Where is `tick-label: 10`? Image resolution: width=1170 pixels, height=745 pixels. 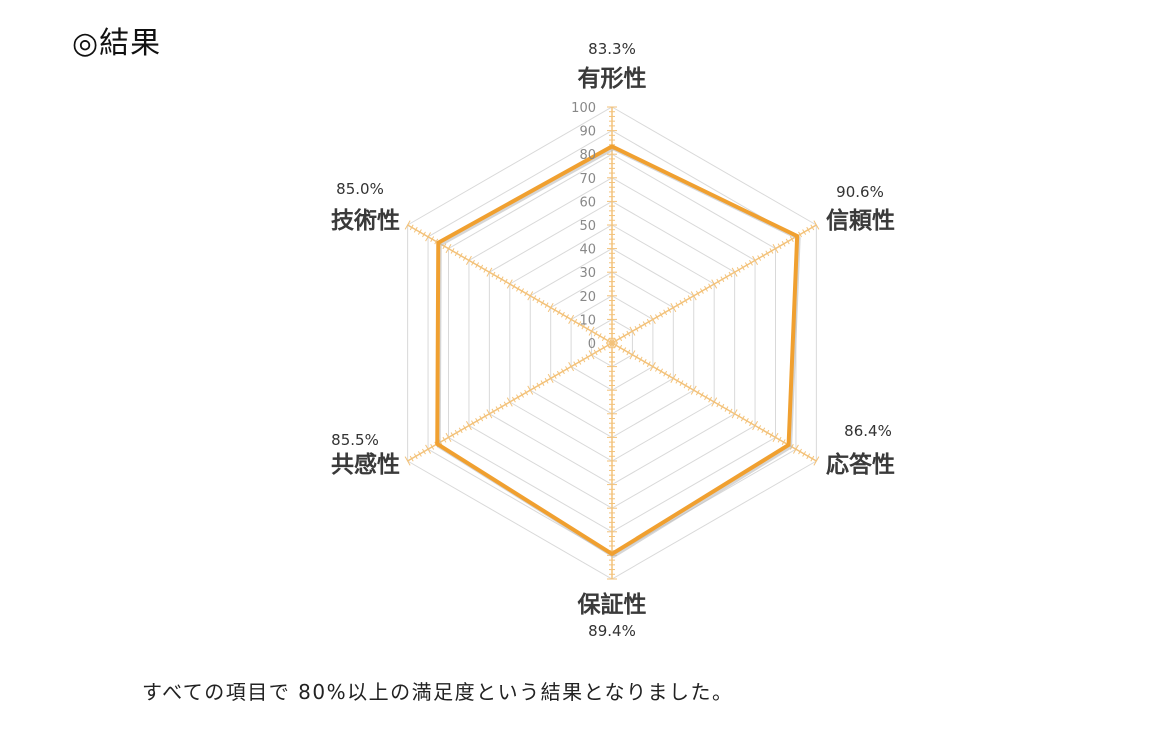 tick-label: 10 is located at coordinates (587, 320).